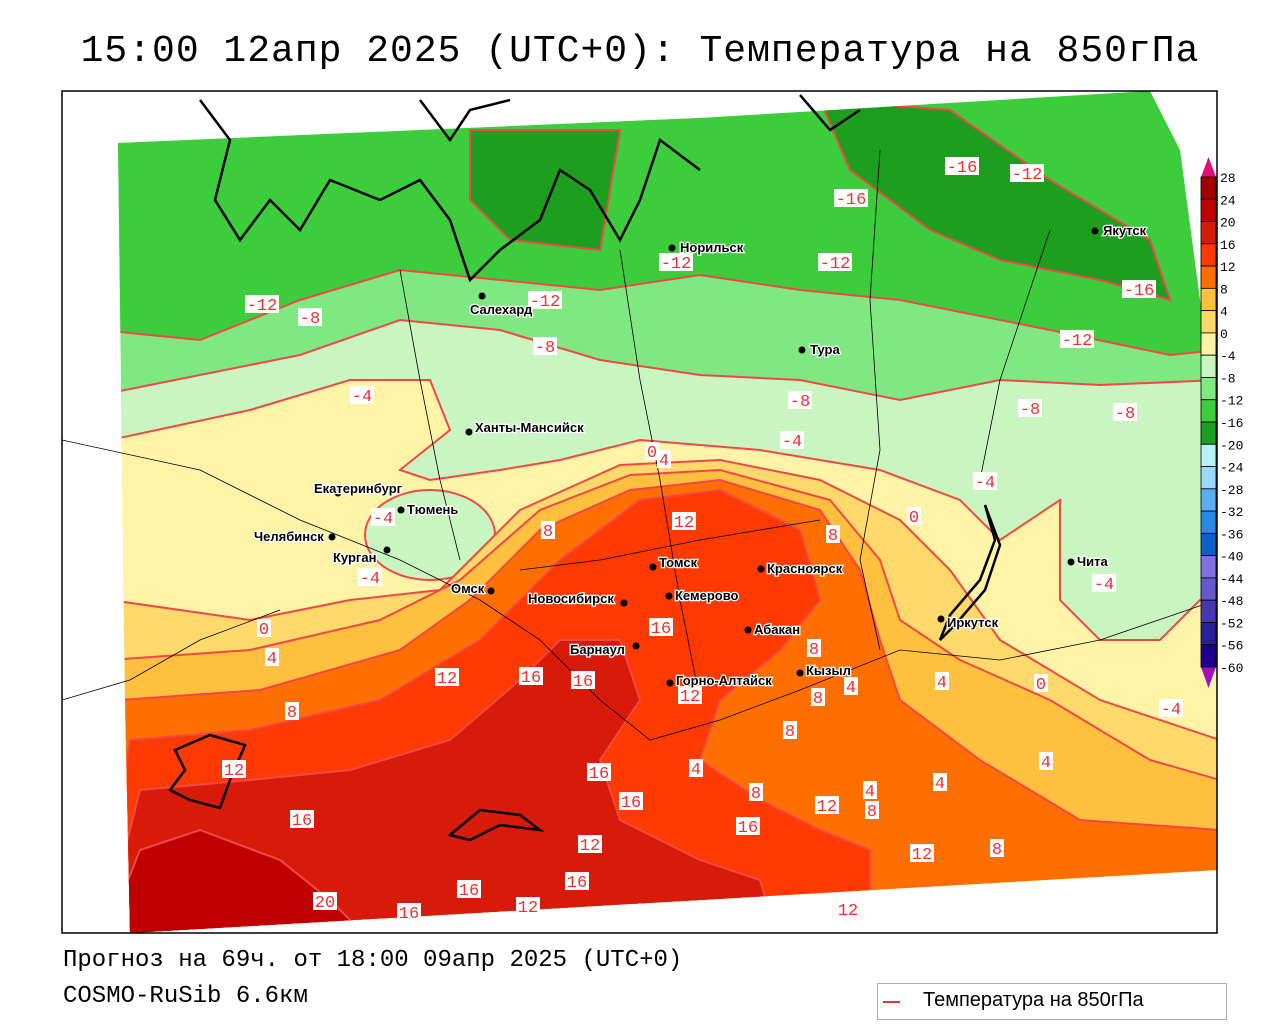  Describe the element at coordinates (805, 568) in the screenshot. I see `city-label: Красноярск` at that location.